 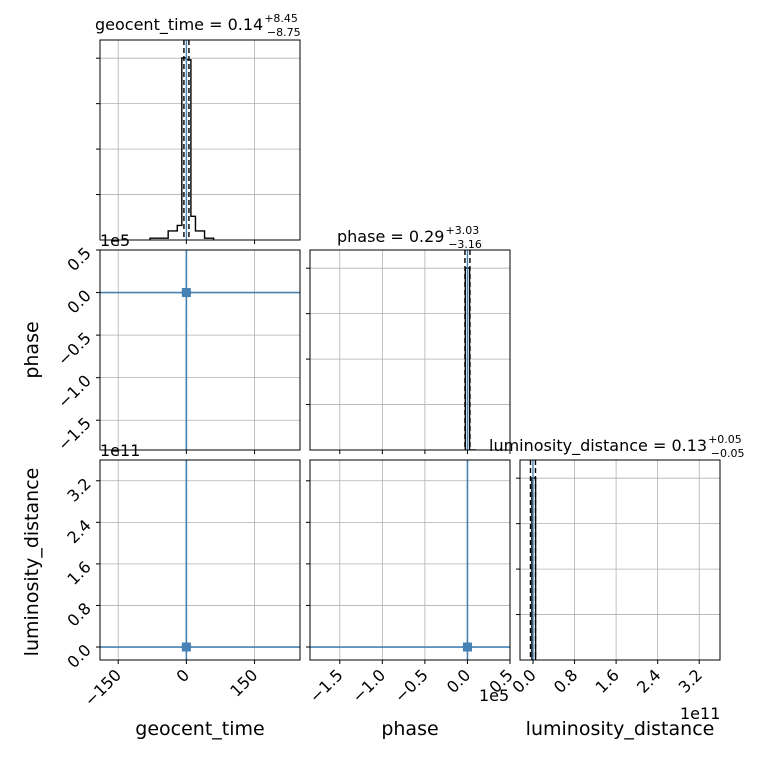 What do you see at coordinates (700, 713) in the screenshot?
I see `offset-lumdist-x: 1e11` at bounding box center [700, 713].